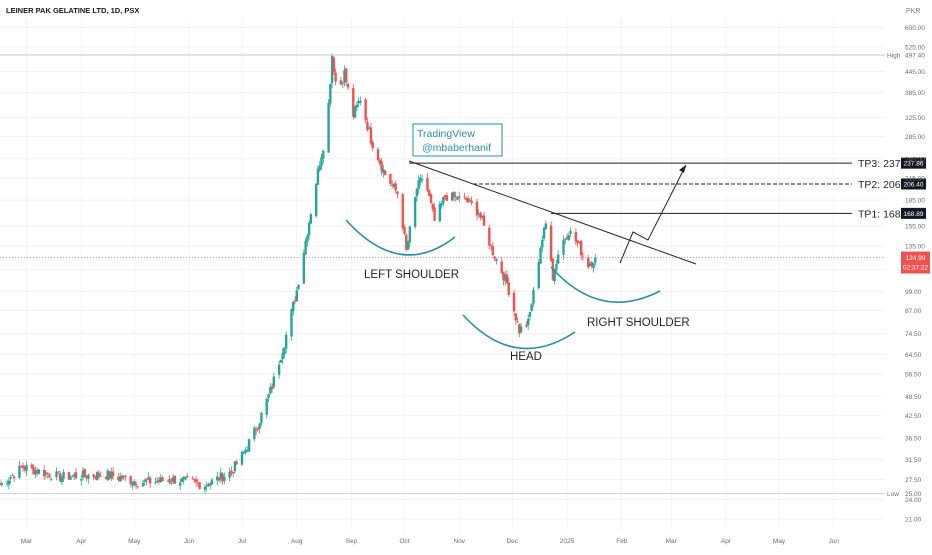 Image resolution: width=932 pixels, height=555 pixels. I want to click on projection-arrowhead, so click(682, 169).